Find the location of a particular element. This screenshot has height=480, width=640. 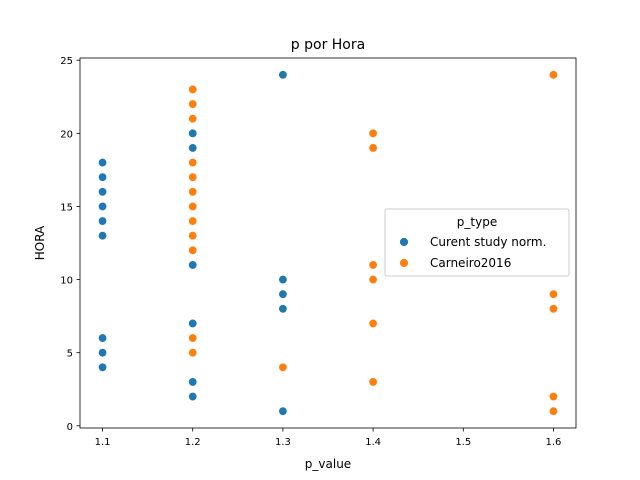

x-tick-label-0: 1.1 is located at coordinates (103, 442).